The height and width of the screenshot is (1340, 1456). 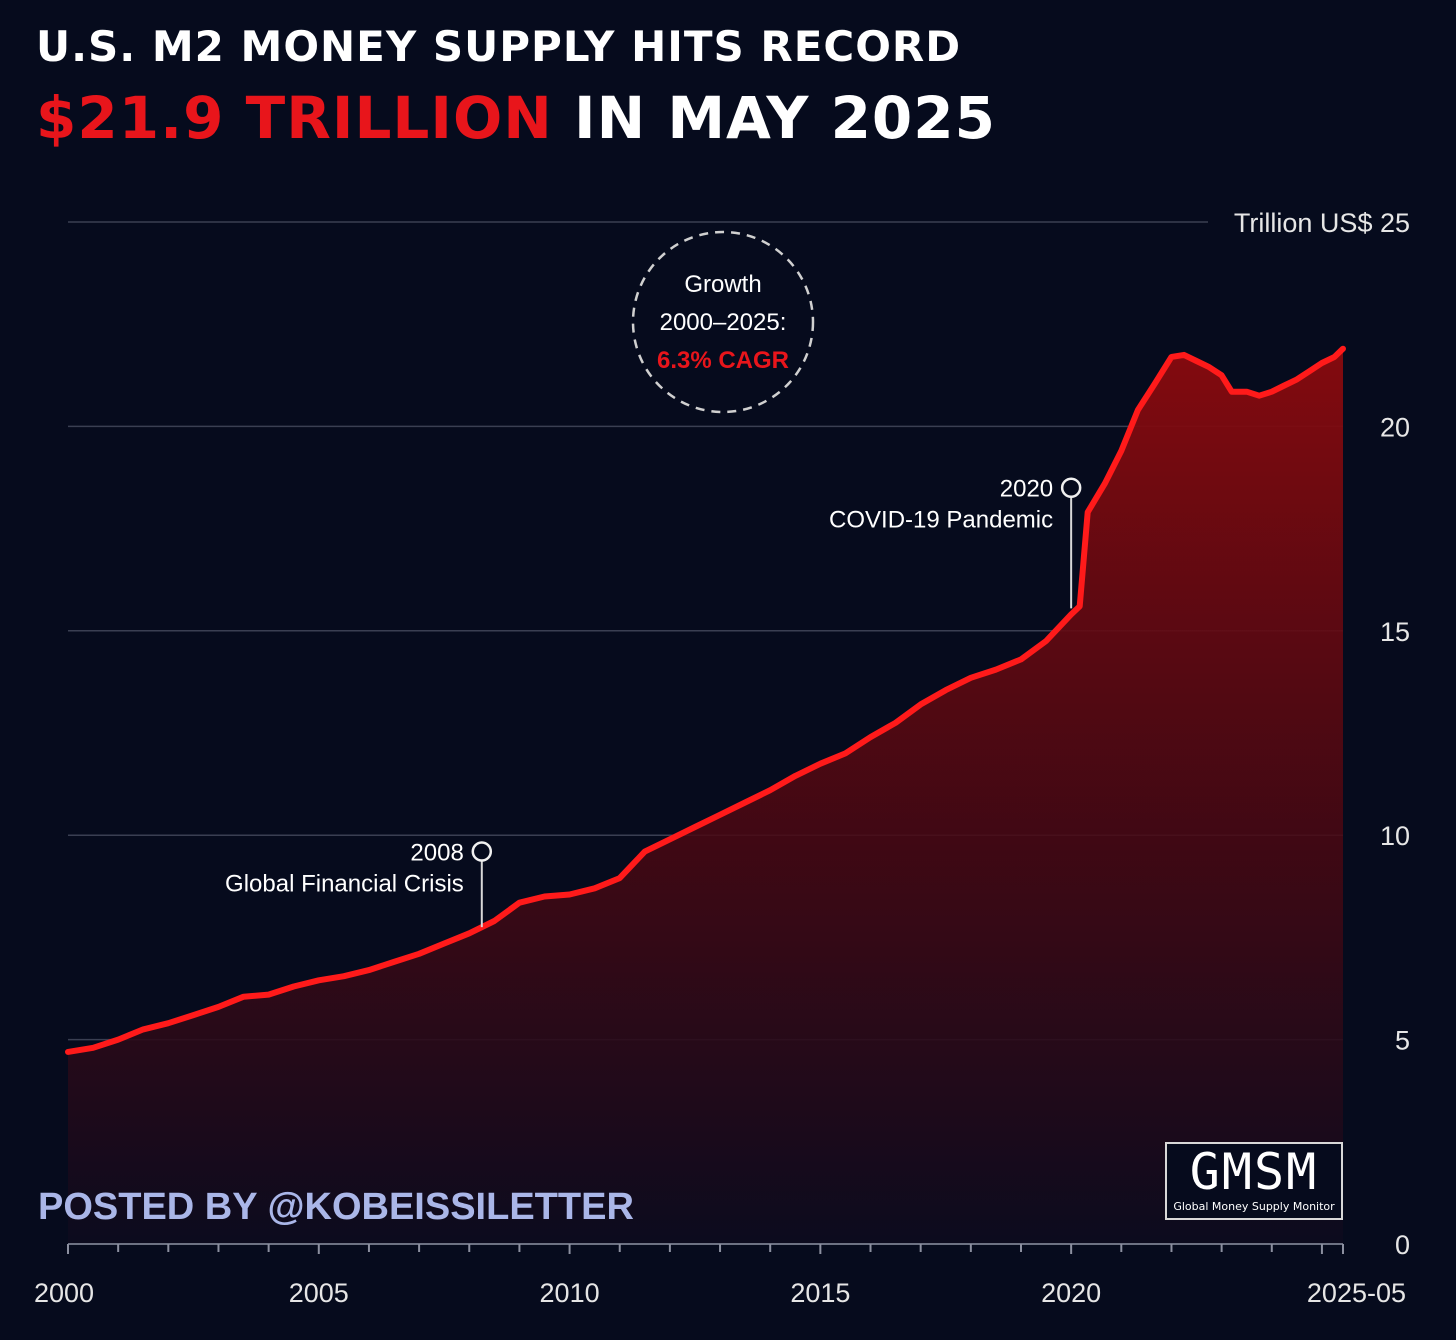 What do you see at coordinates (1026, 489) in the screenshot?
I see `annotation-year-2020: 2020` at bounding box center [1026, 489].